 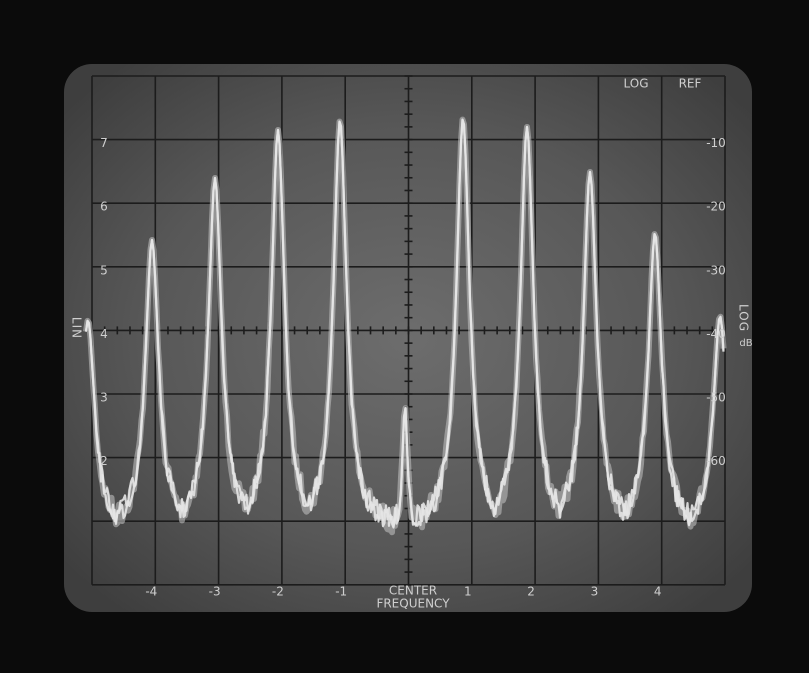 What do you see at coordinates (77, 328) in the screenshot?
I see `lin-label: LIN` at bounding box center [77, 328].